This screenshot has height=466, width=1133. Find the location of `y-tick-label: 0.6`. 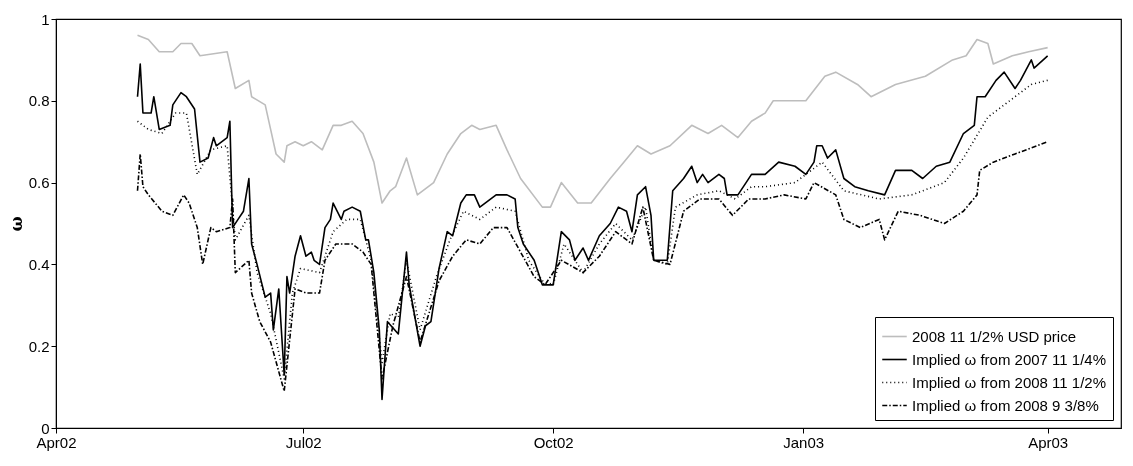

y-tick-label: 0.6 is located at coordinates (39, 183).